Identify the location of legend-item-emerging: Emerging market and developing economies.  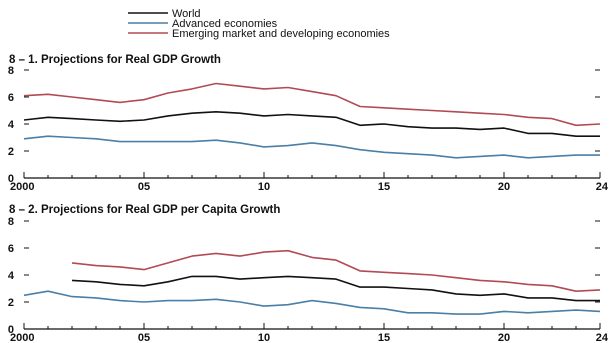
(259, 34).